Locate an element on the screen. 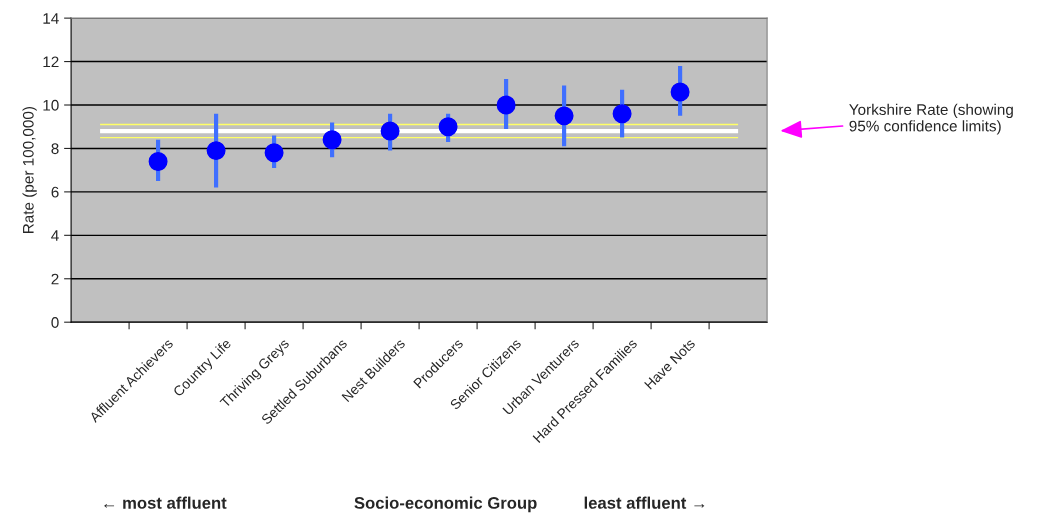 The width and height of the screenshot is (1061, 518). y-tick-label: 14 is located at coordinates (51, 18).